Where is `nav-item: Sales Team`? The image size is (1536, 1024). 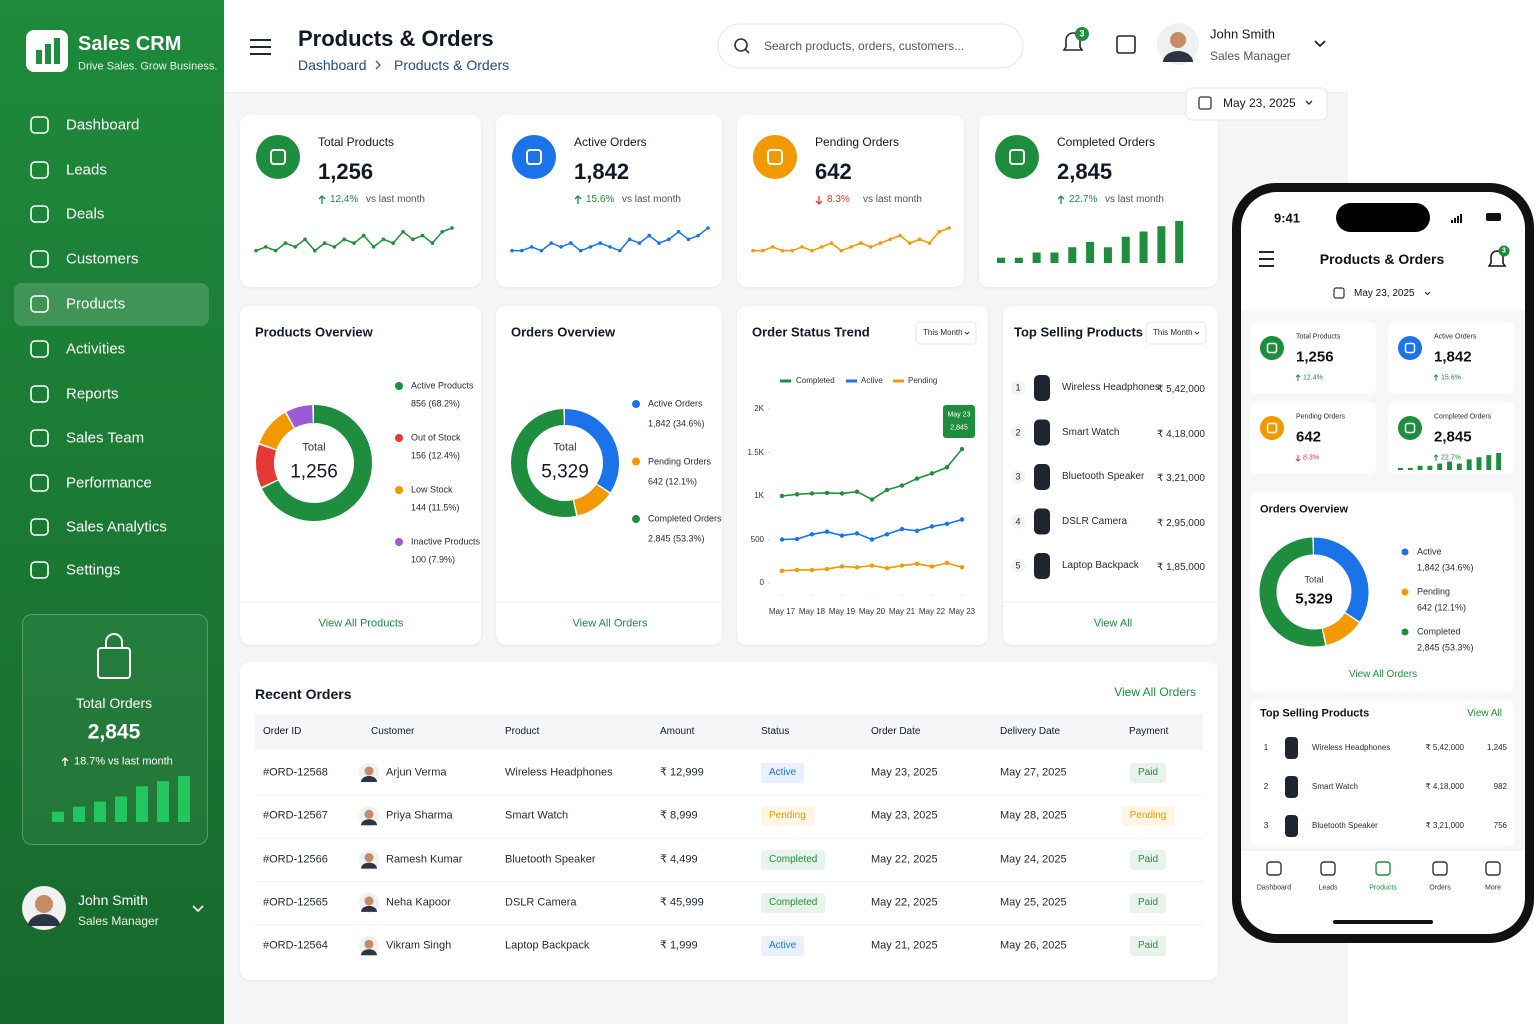
nav-item: Sales Team is located at coordinates (105, 438).